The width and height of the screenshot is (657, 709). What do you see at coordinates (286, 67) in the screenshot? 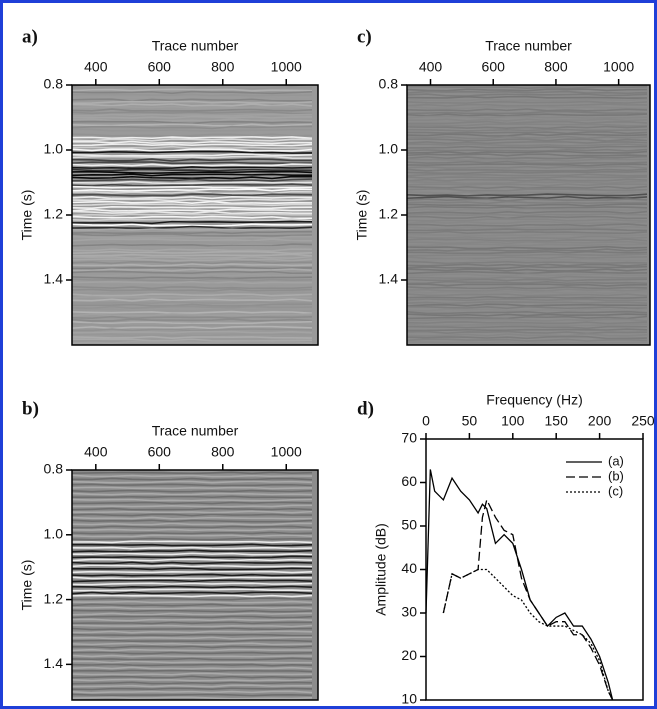
I see `x-tick-label: 1000` at bounding box center [286, 67].